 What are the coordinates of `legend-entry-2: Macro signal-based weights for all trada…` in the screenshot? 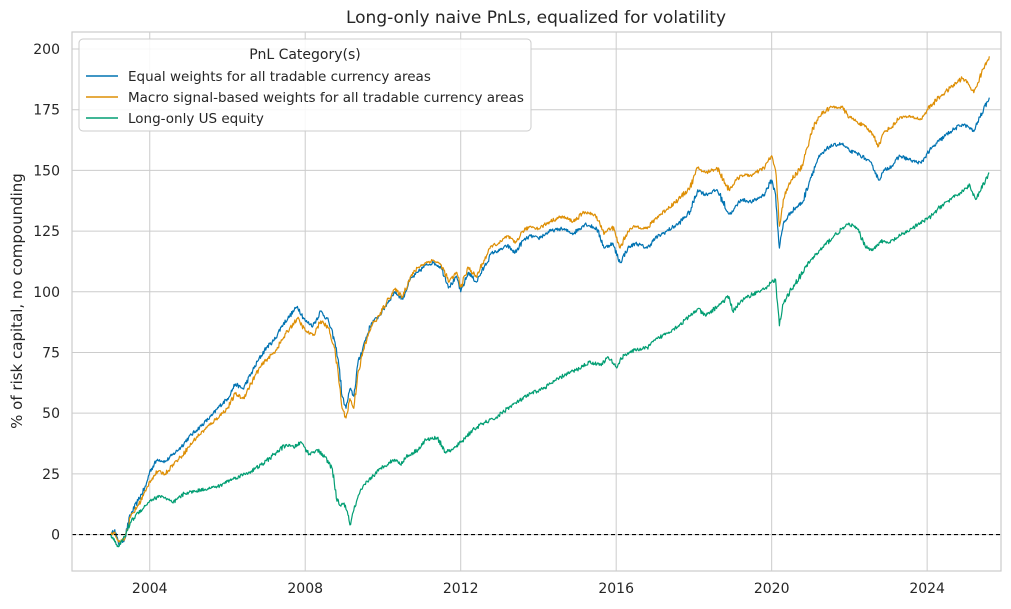 It's located at (326, 98).